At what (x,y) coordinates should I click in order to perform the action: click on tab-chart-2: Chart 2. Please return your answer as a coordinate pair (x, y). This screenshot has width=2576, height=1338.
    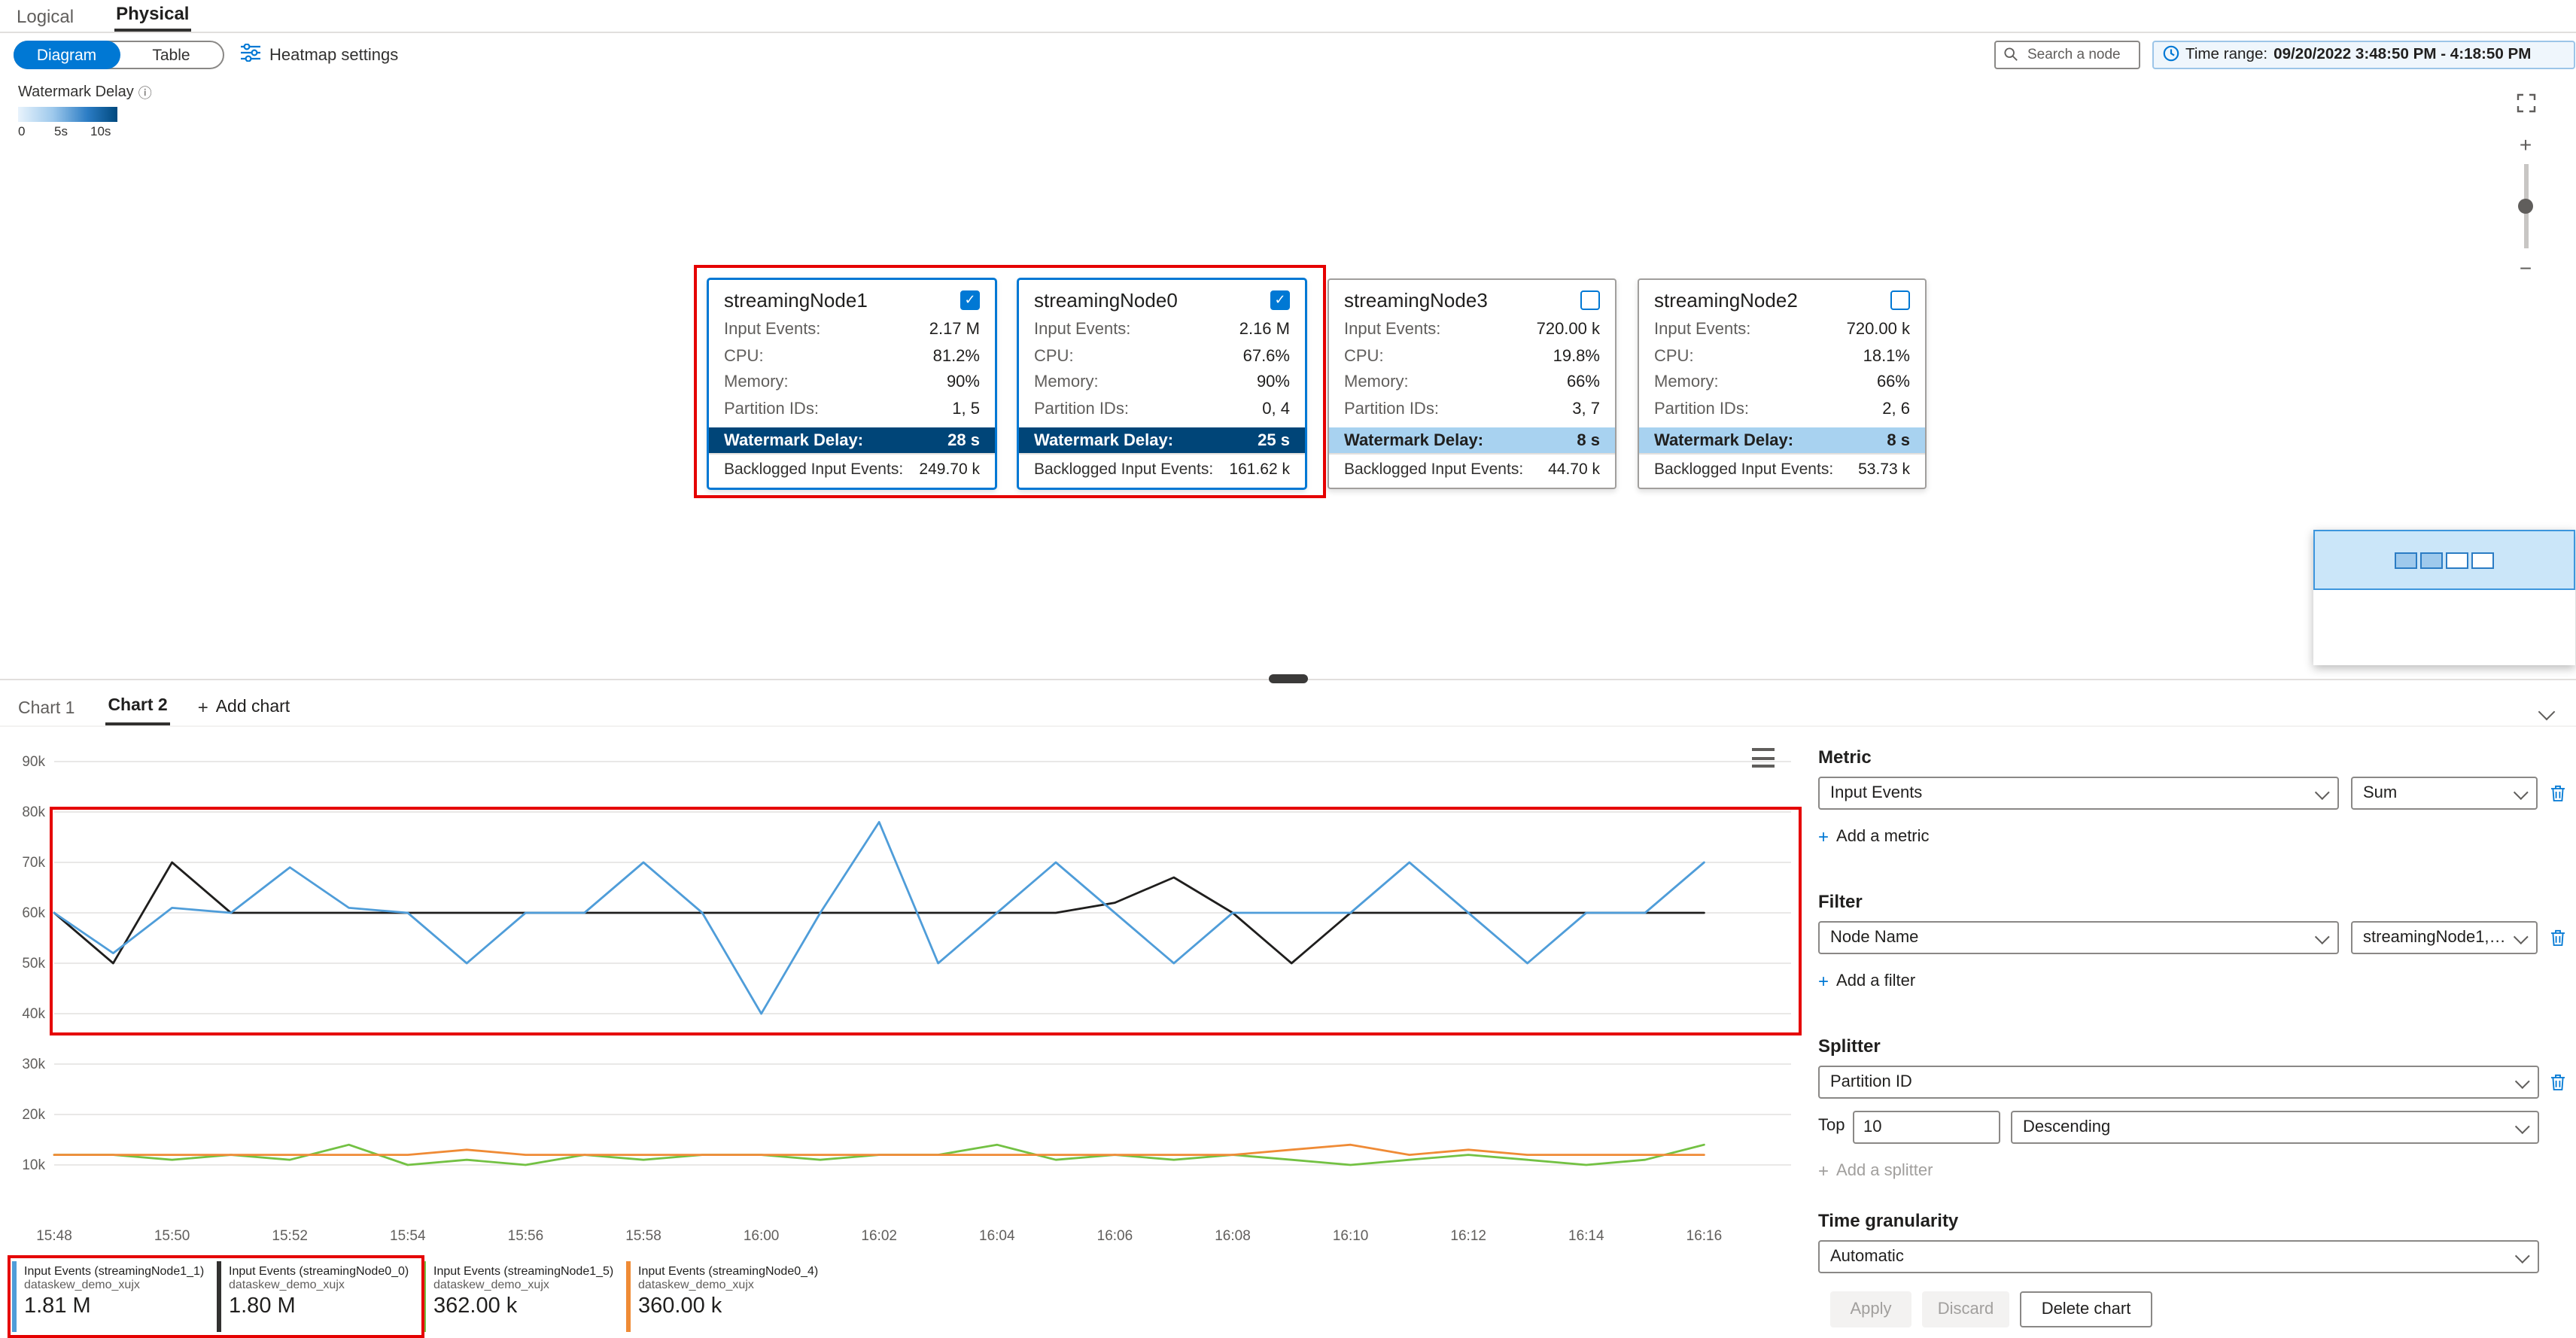
    Looking at the image, I should click on (138, 707).